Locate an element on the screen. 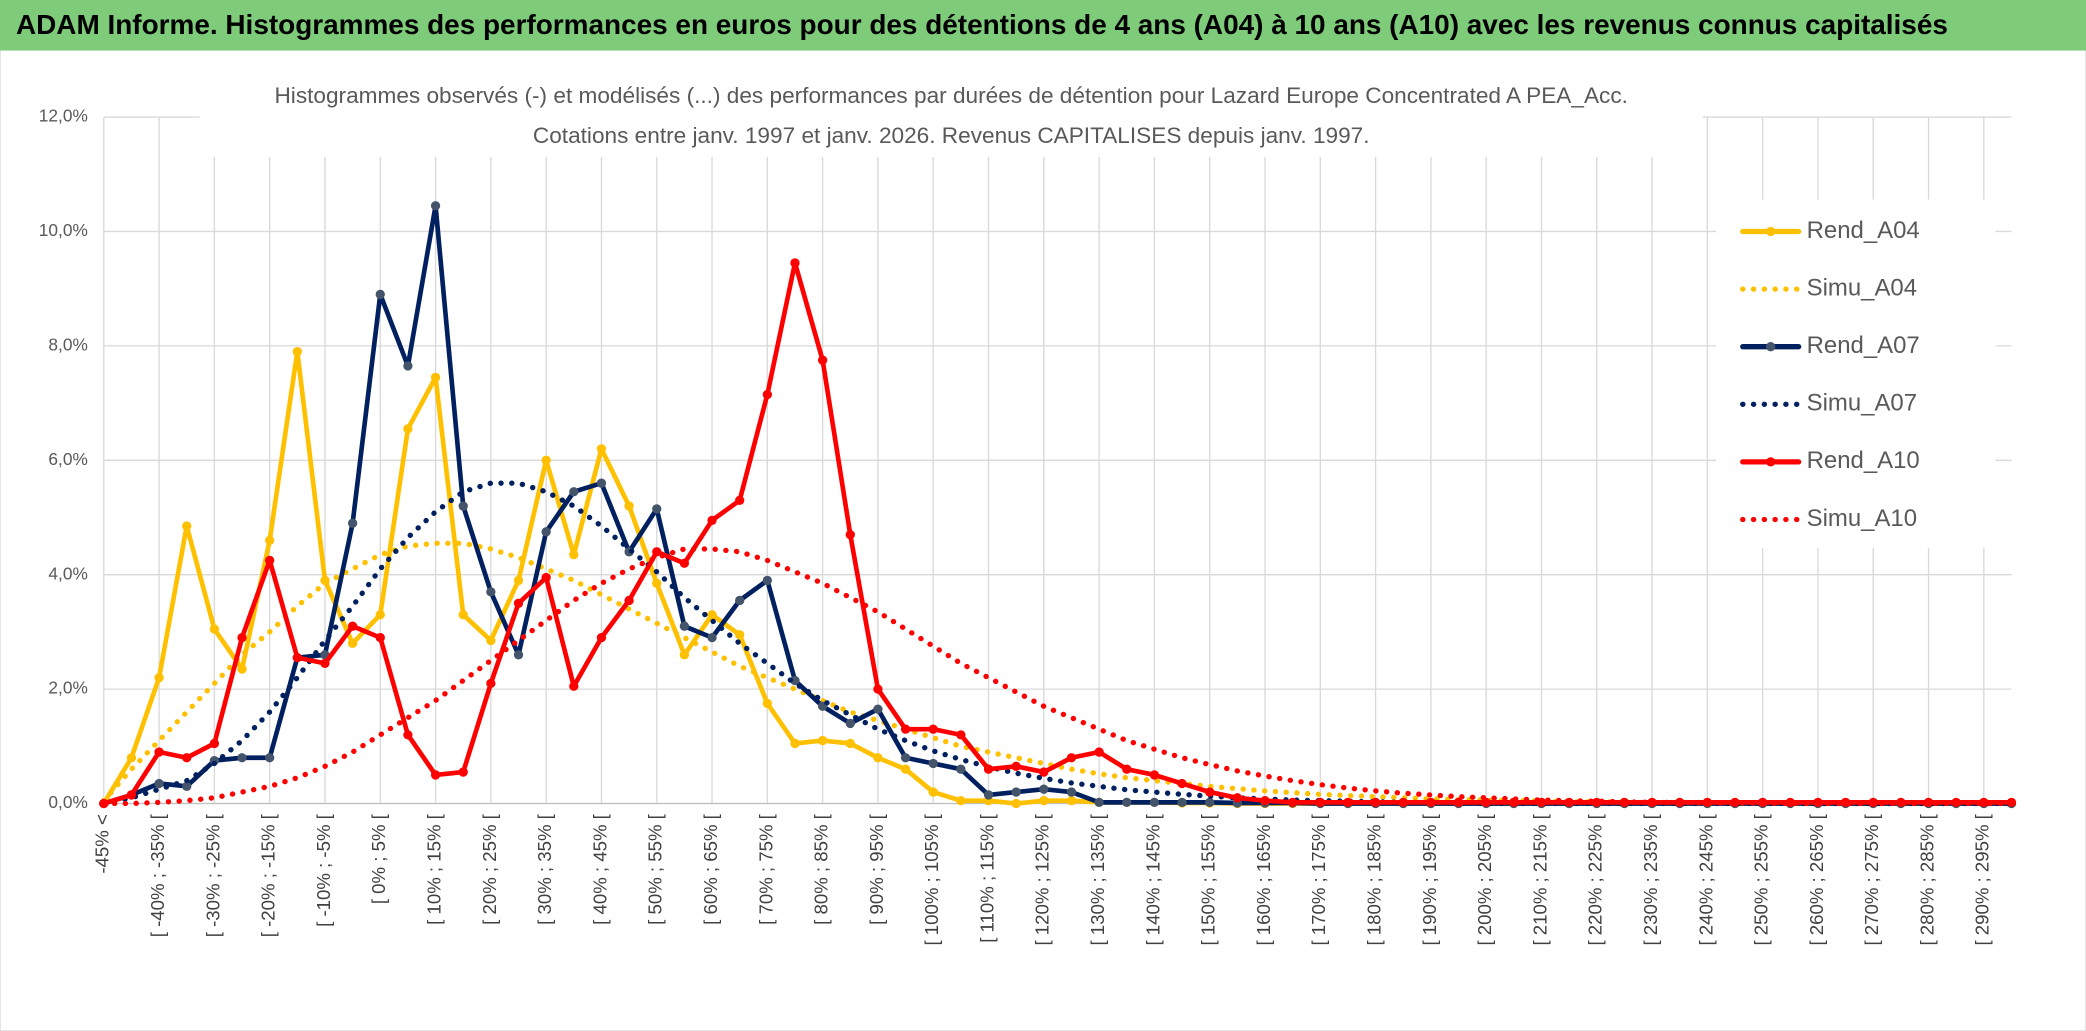 This screenshot has height=1031, width=2086. x-tick-label: [ -40% ; -35% [ is located at coordinates (157, 875).